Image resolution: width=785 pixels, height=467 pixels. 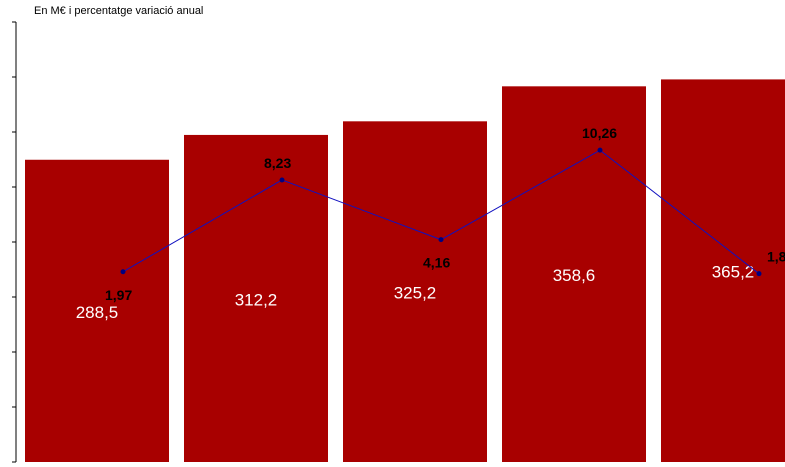 What do you see at coordinates (277, 163) in the screenshot?
I see `line-value-label: 8,23` at bounding box center [277, 163].